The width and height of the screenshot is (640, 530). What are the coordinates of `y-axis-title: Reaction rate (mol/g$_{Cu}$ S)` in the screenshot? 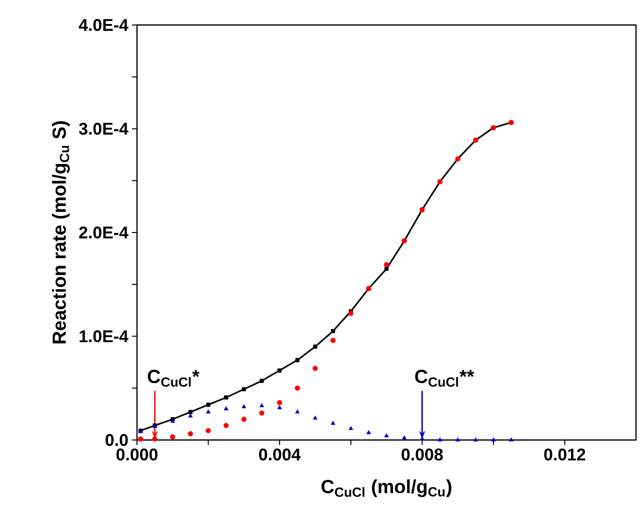 It's located at (61, 232).